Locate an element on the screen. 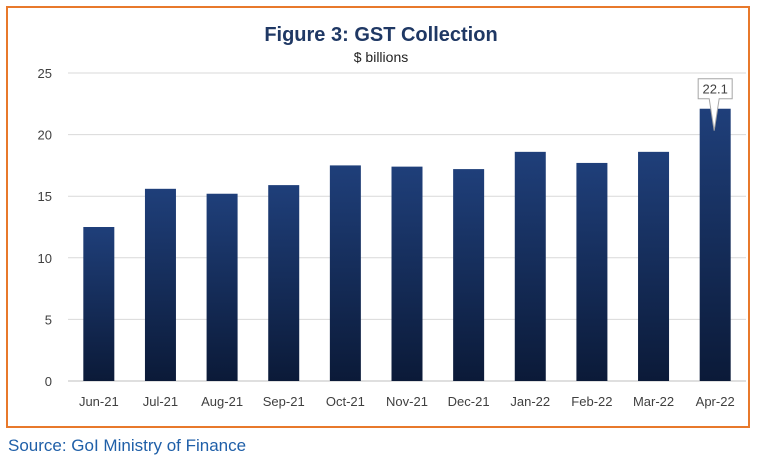  x-tick-label: Jul-21 is located at coordinates (160, 401).